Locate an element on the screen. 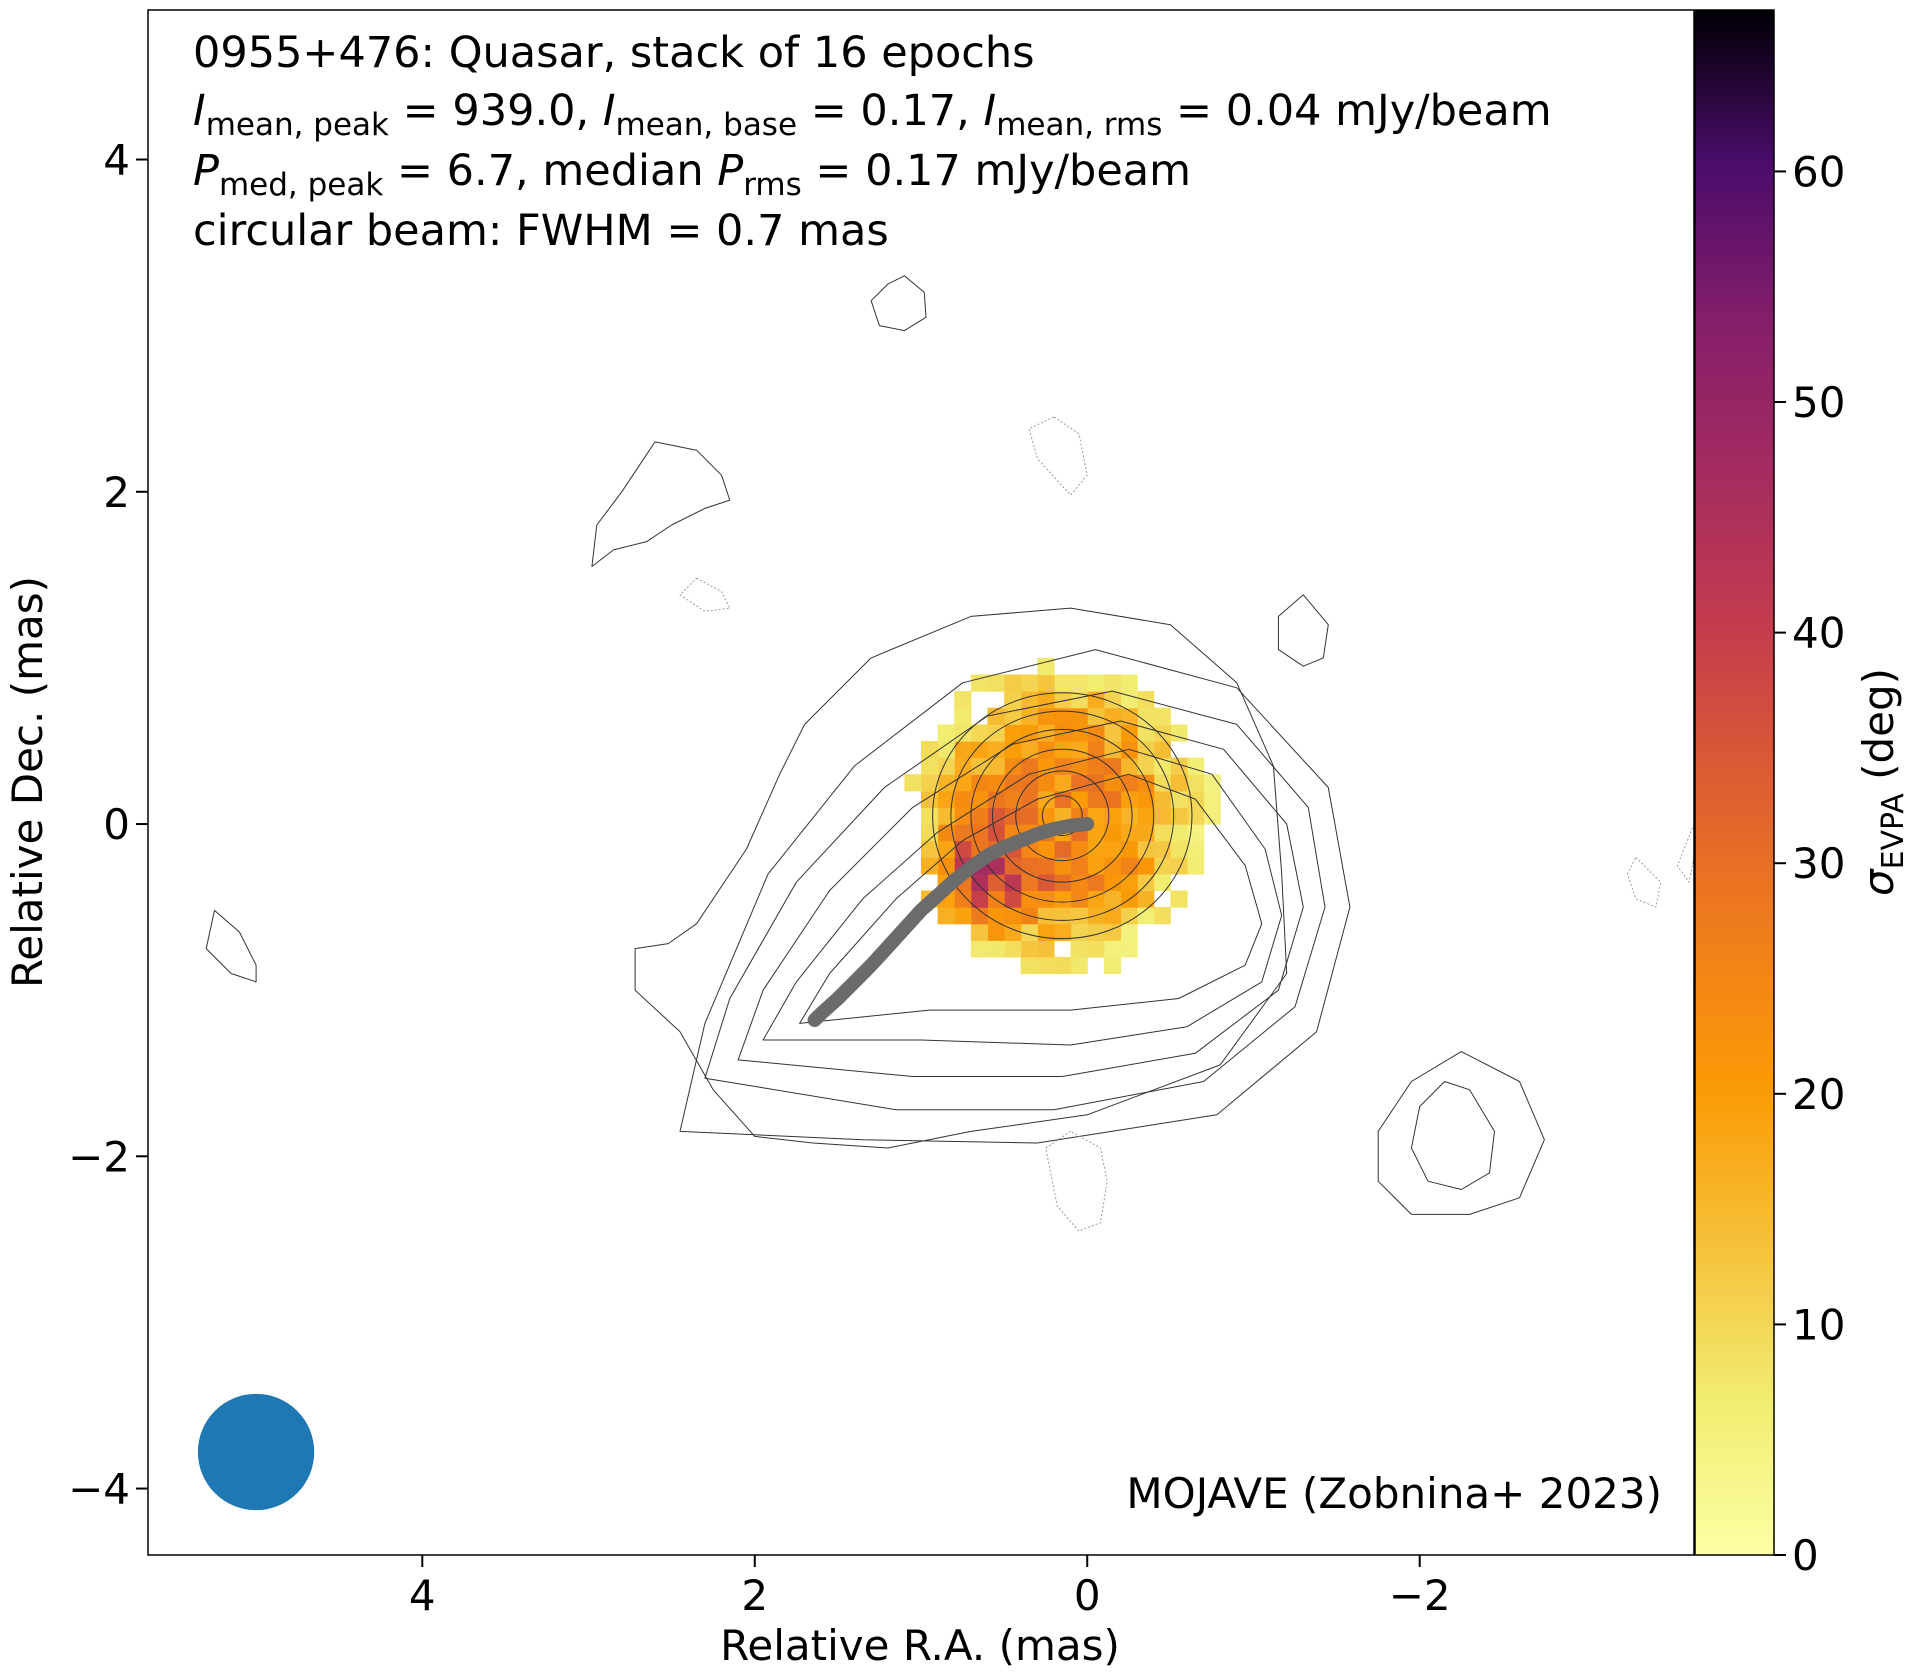  colorbar-tick-label: 30 is located at coordinates (1818, 863).